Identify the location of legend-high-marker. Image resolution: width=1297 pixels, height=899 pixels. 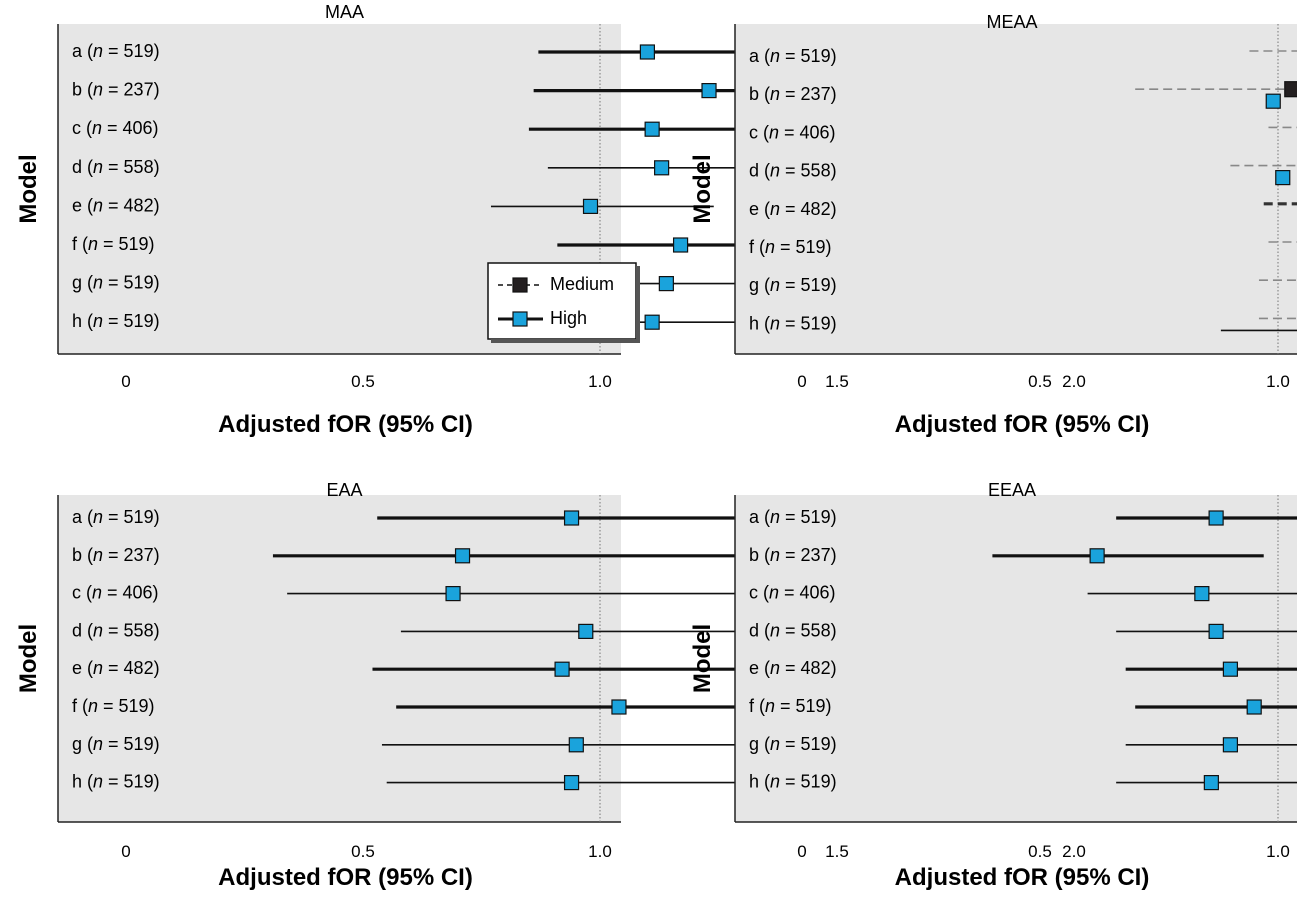
(520, 319).